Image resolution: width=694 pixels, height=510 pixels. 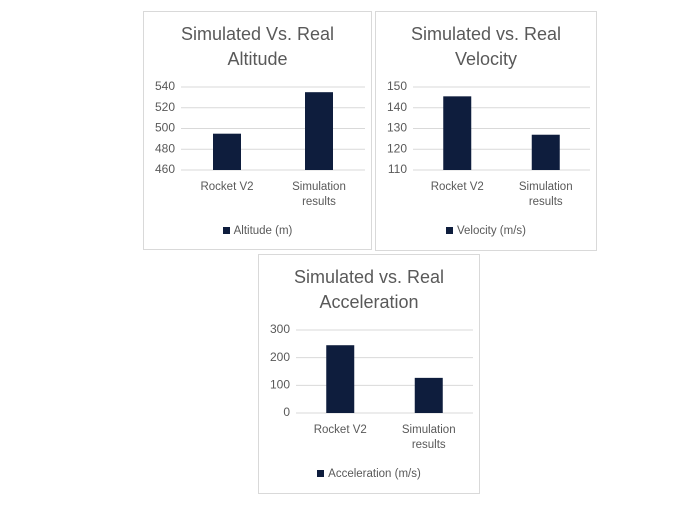 What do you see at coordinates (369, 289) in the screenshot?
I see `chart-title: Simulated vs. Real Acceleration` at bounding box center [369, 289].